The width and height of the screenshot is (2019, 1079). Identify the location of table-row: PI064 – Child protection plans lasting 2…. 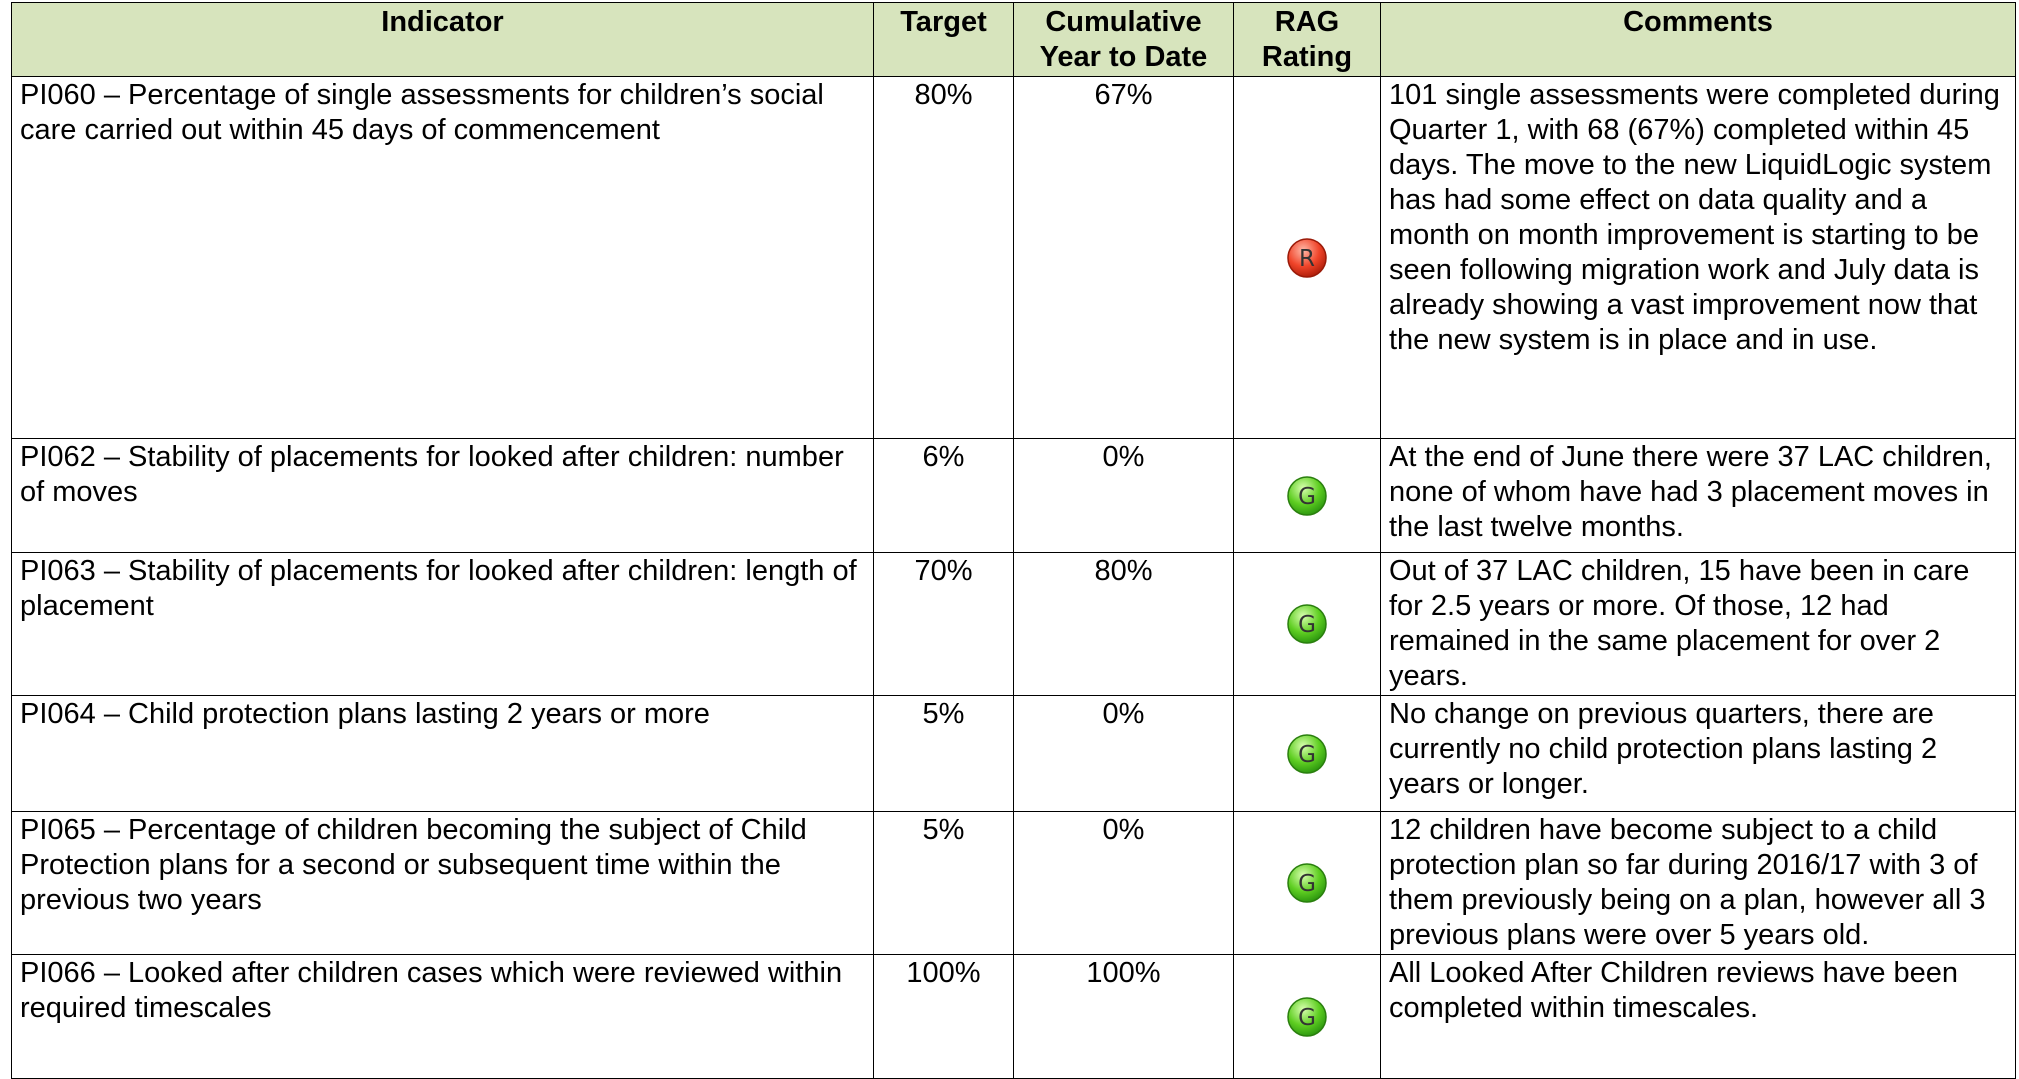
(1013, 753).